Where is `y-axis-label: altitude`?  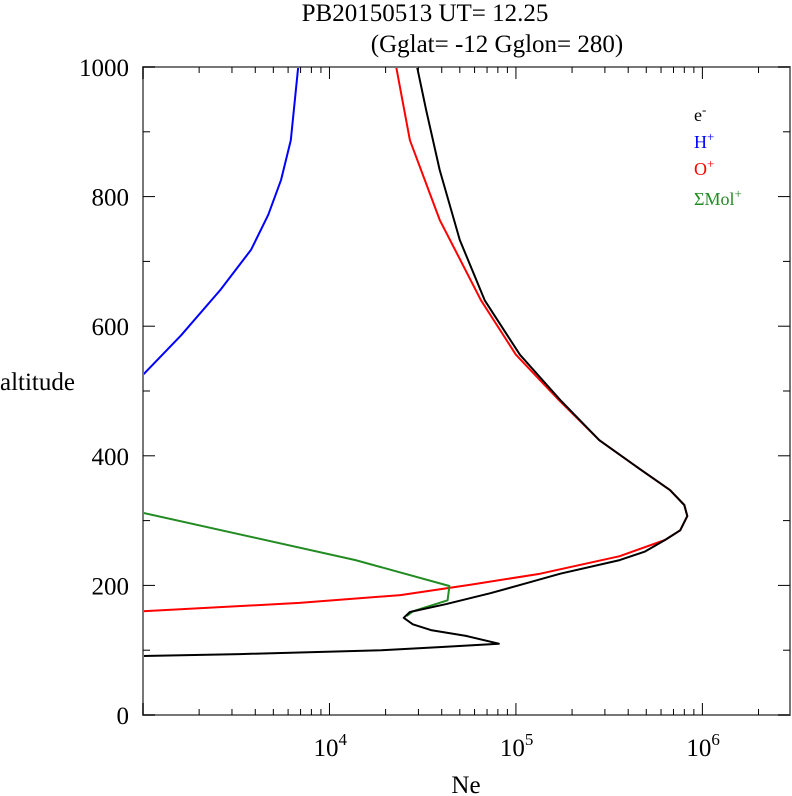
y-axis-label: altitude is located at coordinates (37, 382).